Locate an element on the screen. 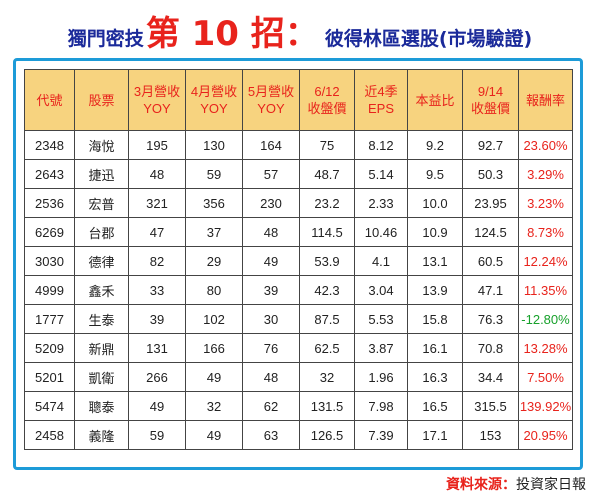  table-row: 2536 宏普 321 356 230 23.2 2.33 10.0 23.95 3.23% is located at coordinates (298, 203).